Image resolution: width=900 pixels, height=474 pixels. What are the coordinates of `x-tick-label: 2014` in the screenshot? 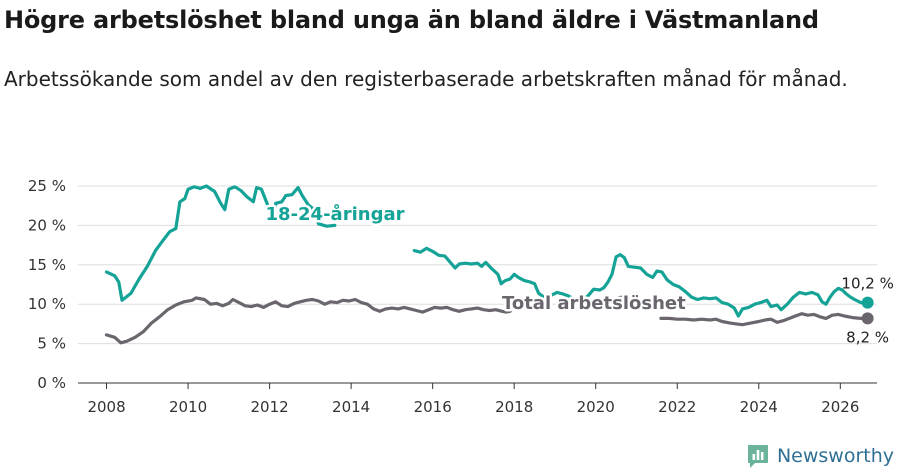 It's located at (351, 407).